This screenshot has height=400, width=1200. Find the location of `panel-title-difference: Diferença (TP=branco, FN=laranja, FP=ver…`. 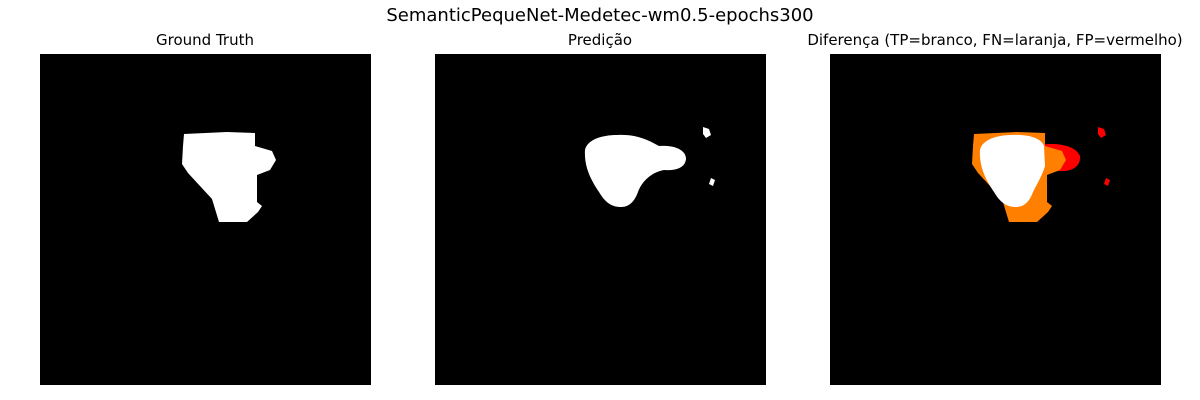

panel-title-difference: Diferença (TP=branco, FN=laranja, FP=ver… is located at coordinates (995, 40).